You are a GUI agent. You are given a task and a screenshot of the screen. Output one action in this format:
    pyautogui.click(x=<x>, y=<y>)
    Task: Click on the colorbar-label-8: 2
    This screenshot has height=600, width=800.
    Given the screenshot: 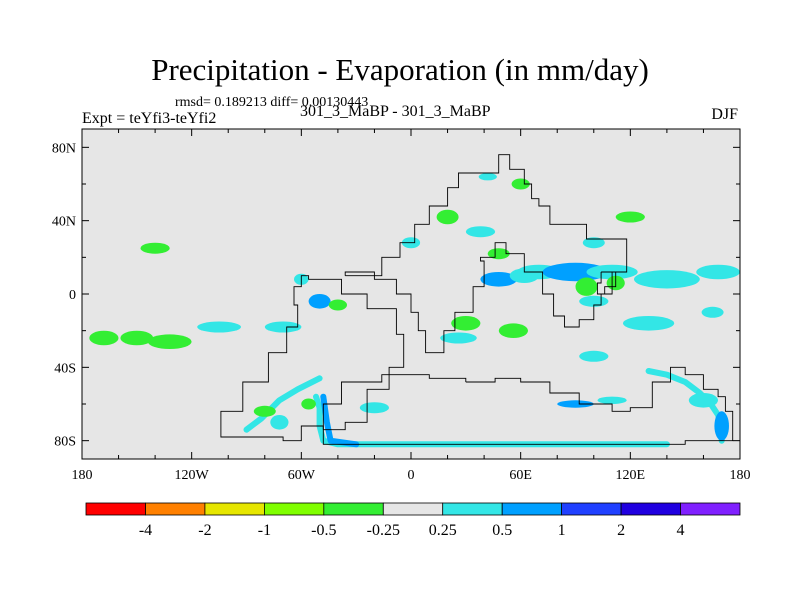 What is the action you would take?
    pyautogui.click(x=621, y=530)
    